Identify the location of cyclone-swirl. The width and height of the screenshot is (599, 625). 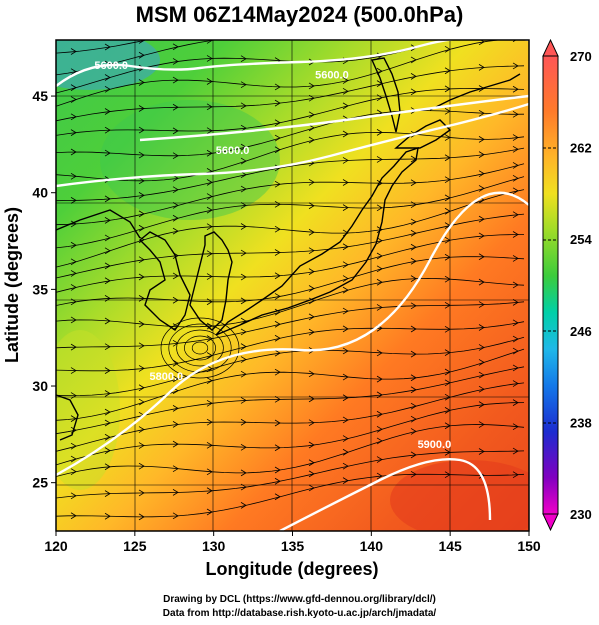
(200, 348).